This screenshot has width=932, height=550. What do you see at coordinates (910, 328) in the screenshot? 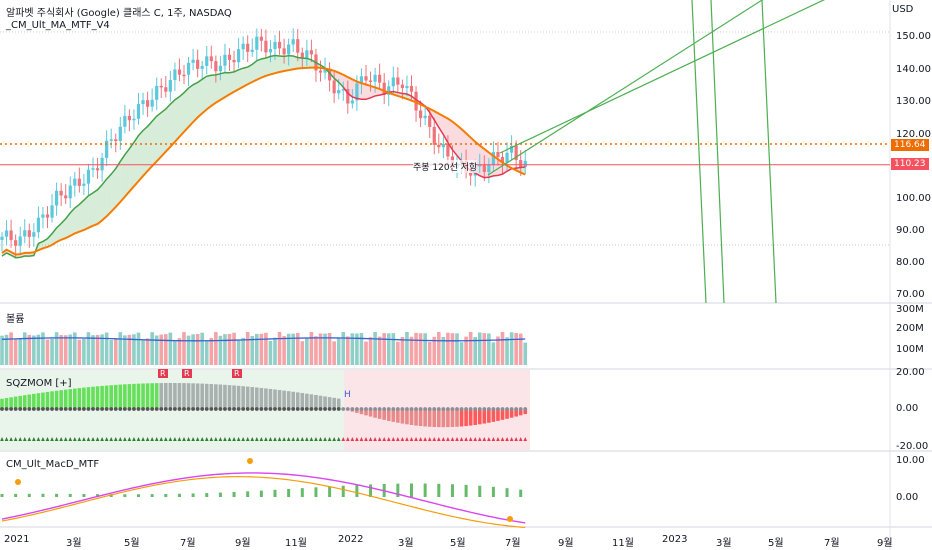
I see `volume-tick: 200M` at bounding box center [910, 328].